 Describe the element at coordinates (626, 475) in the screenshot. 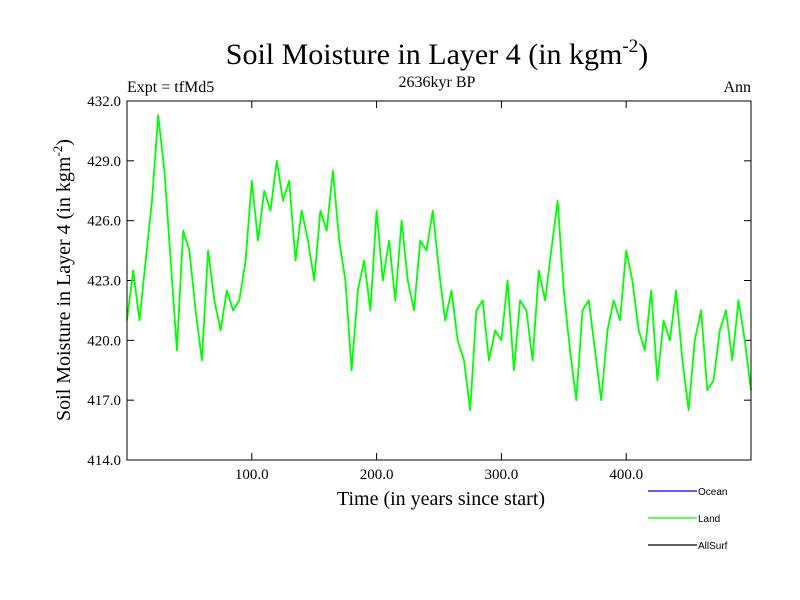

I see `x-tick-label: 400.0` at that location.